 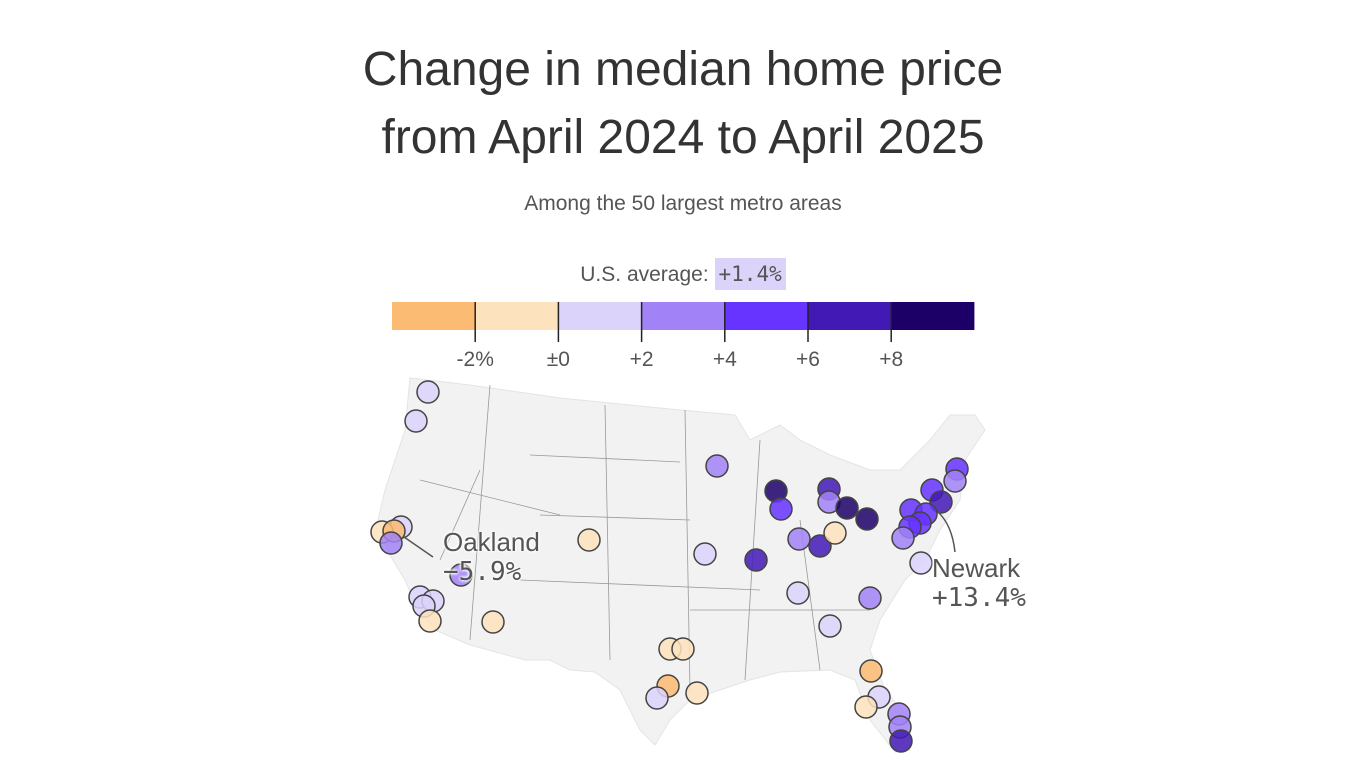 I want to click on title-line-1: Change in median home price, so click(x=683, y=69).